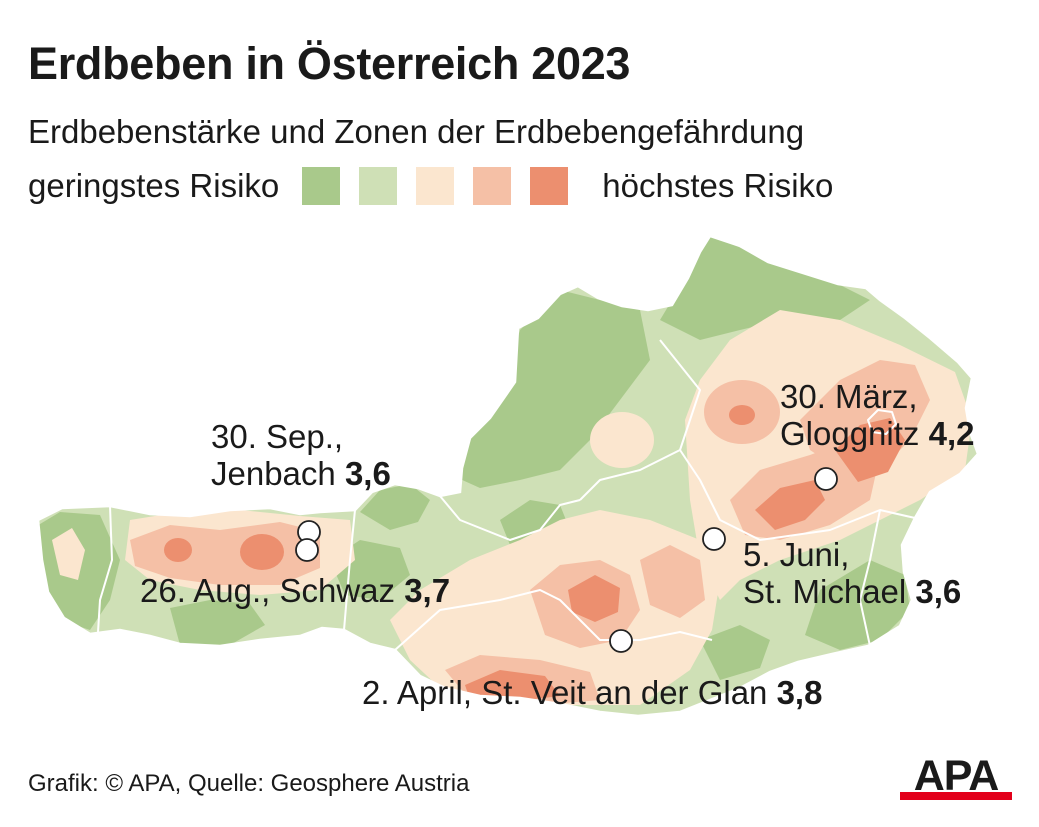 This screenshot has width=1039, height=827. I want to click on quake-magnitude-schwaz: 3,7, so click(427, 590).